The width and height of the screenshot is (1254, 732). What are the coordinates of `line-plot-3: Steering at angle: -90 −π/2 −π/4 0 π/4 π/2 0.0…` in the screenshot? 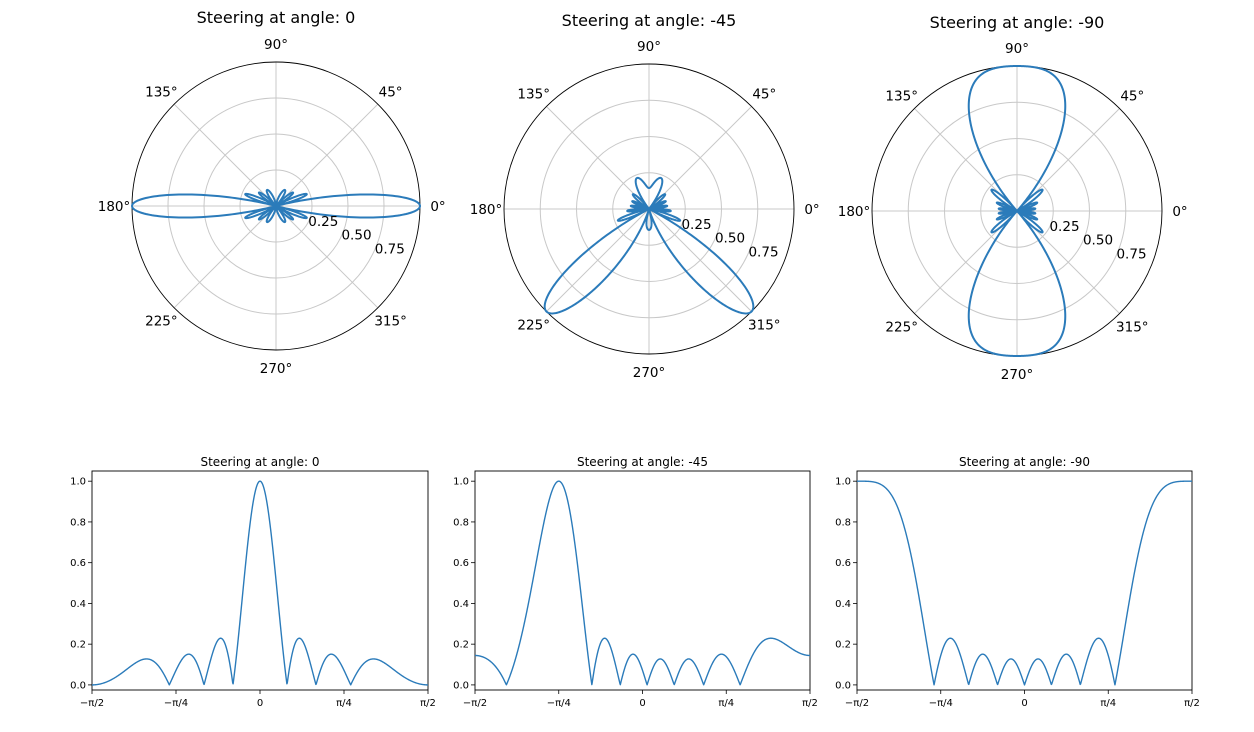 It's located at (1017, 582).